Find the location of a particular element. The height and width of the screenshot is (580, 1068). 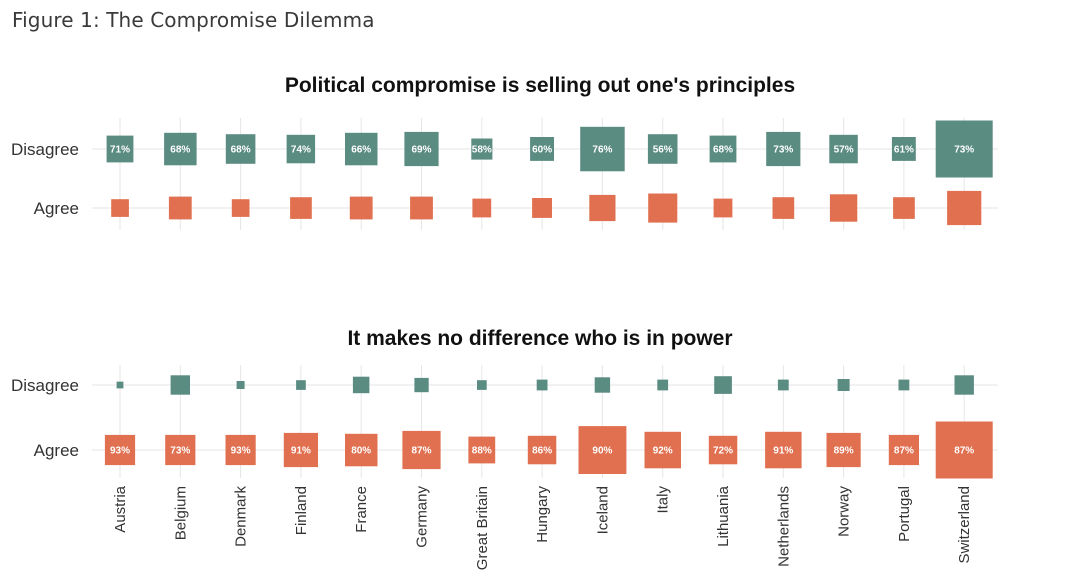

value-label-italy: 56% is located at coordinates (663, 150).